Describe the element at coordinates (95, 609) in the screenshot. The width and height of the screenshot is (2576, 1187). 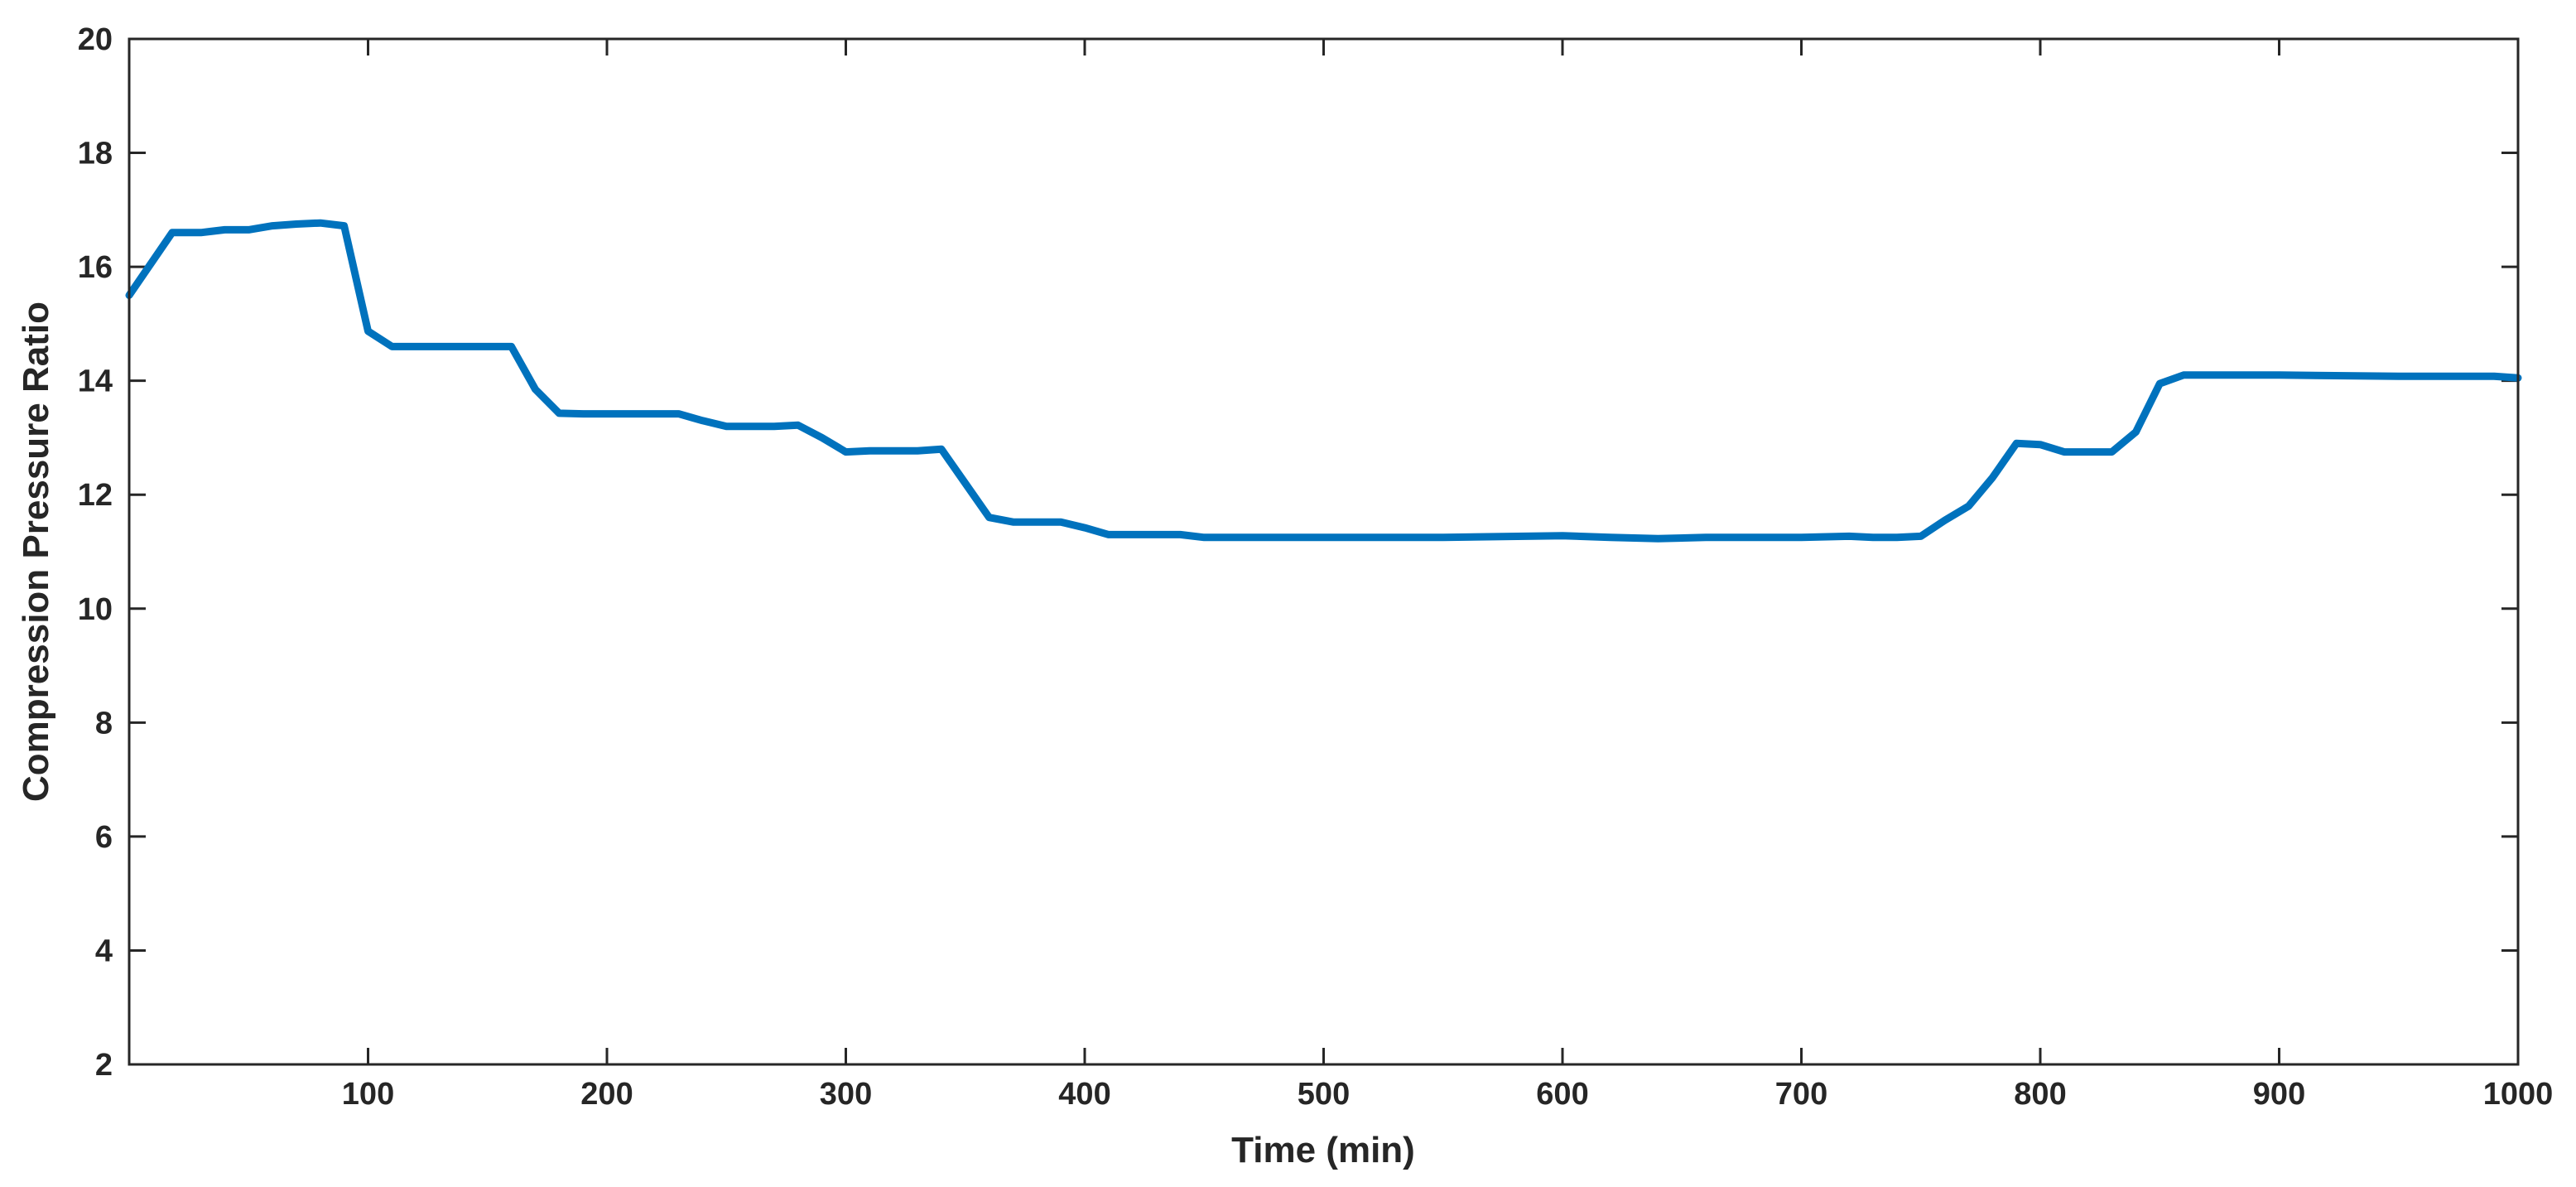
I see `y-tick-label: 10` at that location.